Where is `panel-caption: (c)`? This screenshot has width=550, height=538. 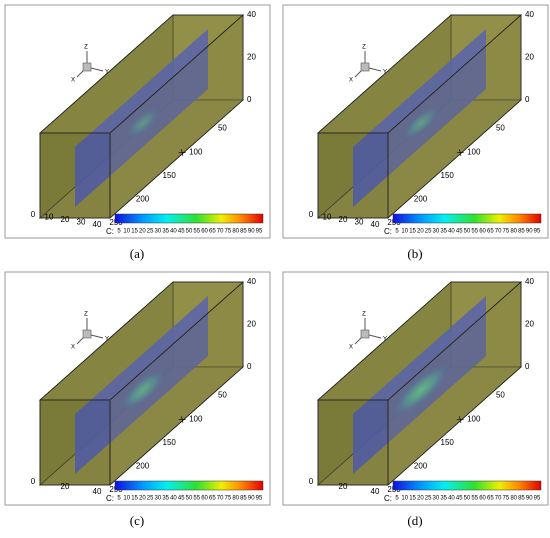 panel-caption: (c) is located at coordinates (137, 520).